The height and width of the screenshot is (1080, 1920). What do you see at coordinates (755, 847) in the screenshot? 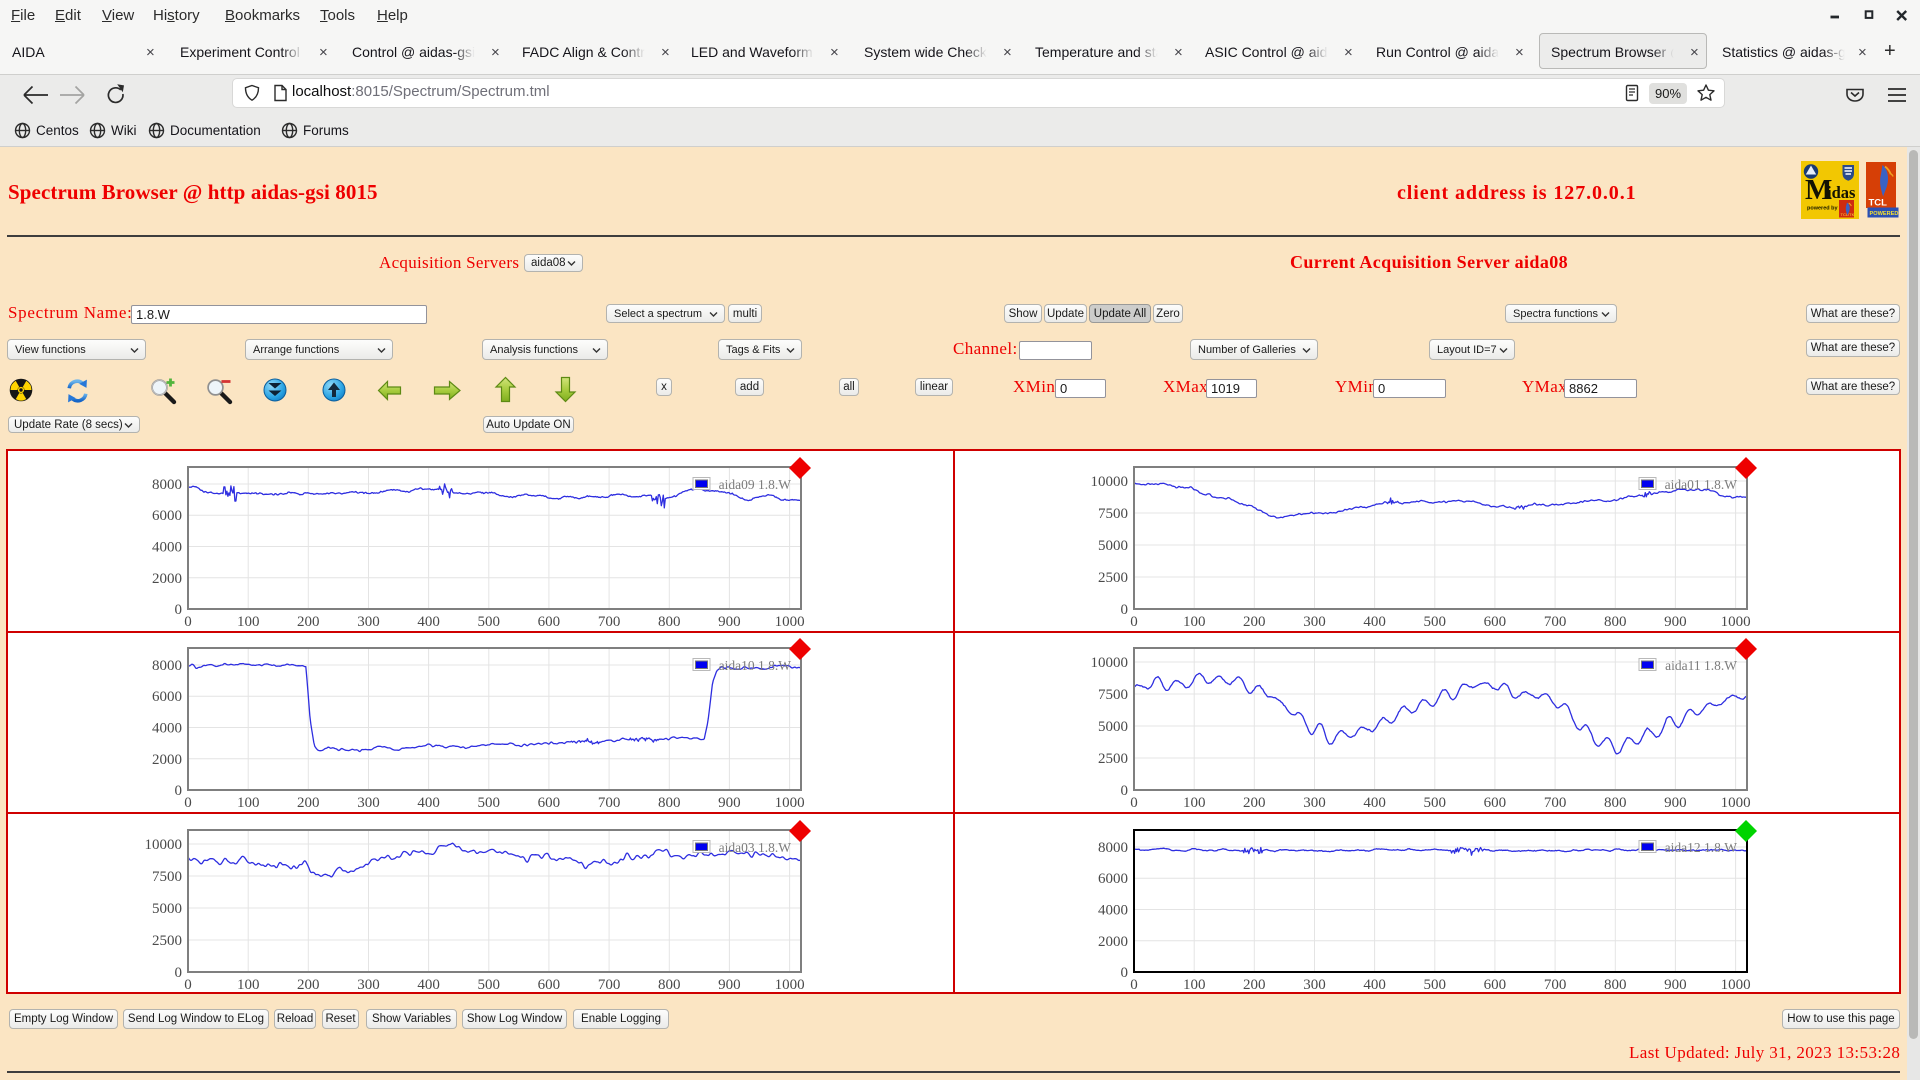
I see `svg-text: aida03 1.8.W` at bounding box center [755, 847].